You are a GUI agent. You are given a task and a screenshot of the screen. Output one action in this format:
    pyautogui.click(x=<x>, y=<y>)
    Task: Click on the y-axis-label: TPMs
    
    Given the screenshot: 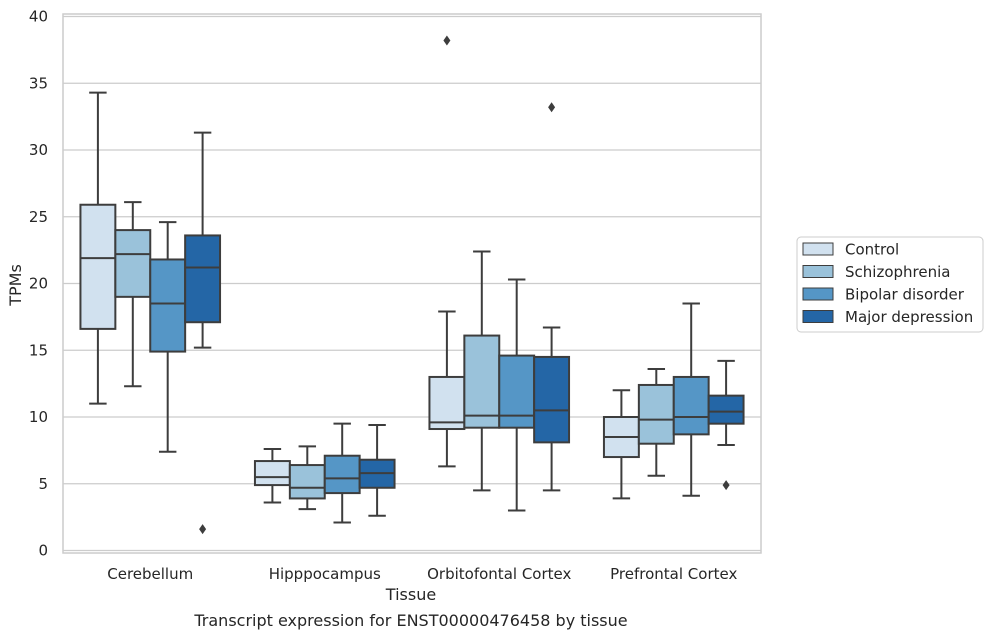 What is the action you would take?
    pyautogui.click(x=15, y=285)
    